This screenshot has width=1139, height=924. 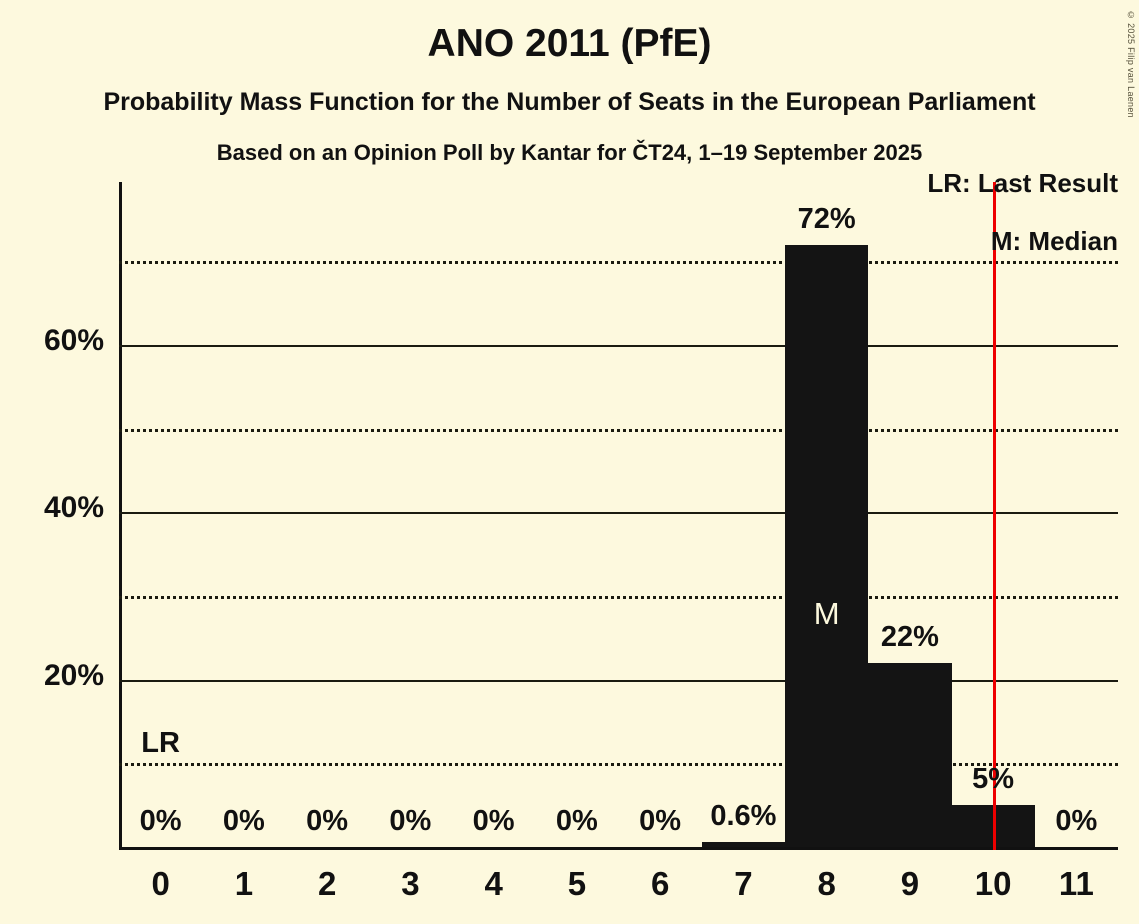 What do you see at coordinates (1022, 183) in the screenshot?
I see `legend-last-result: LR: Last Result` at bounding box center [1022, 183].